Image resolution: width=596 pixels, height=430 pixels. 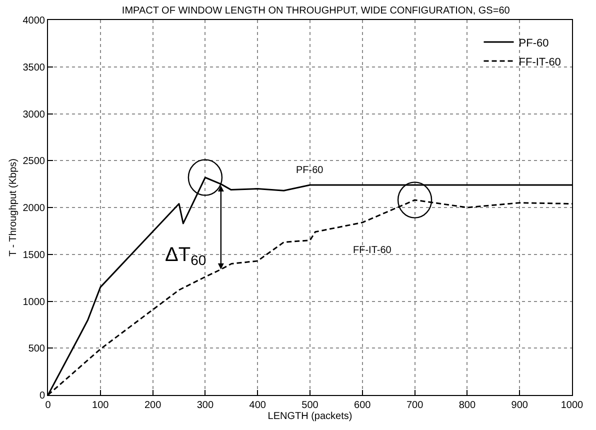 I want to click on y-tick-label: 2500, so click(x=34, y=162).